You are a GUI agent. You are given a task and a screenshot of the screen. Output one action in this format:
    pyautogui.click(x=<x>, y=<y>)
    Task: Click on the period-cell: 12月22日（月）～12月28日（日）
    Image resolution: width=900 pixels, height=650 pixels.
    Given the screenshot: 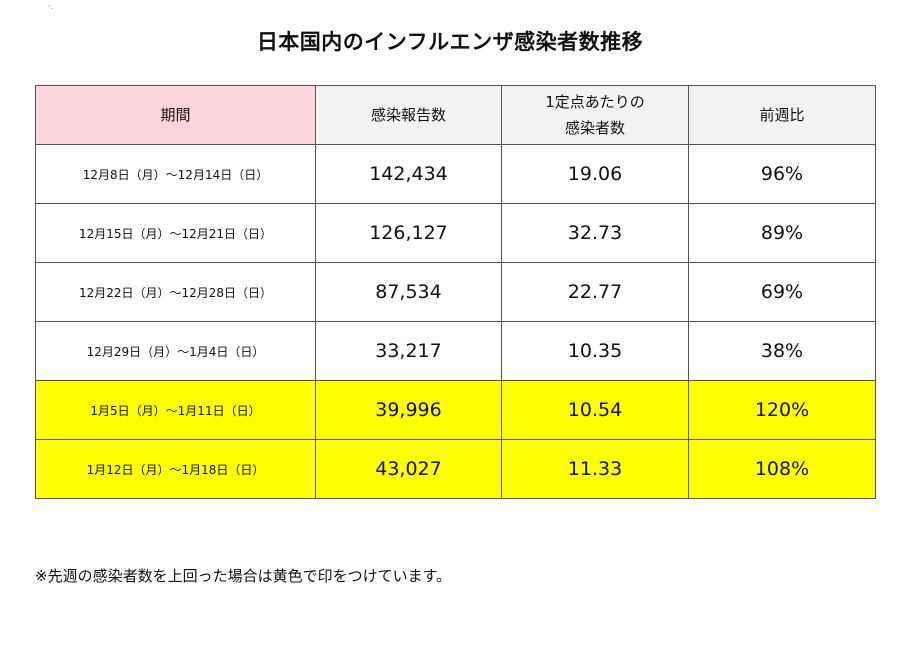 What is the action you would take?
    pyautogui.click(x=175, y=292)
    